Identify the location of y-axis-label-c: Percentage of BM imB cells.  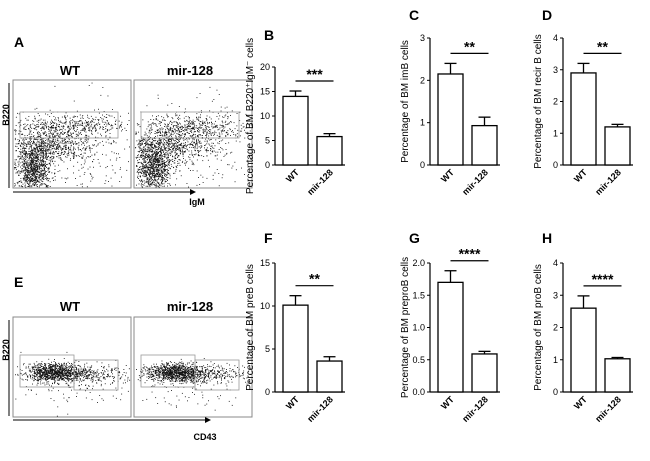
(405, 101).